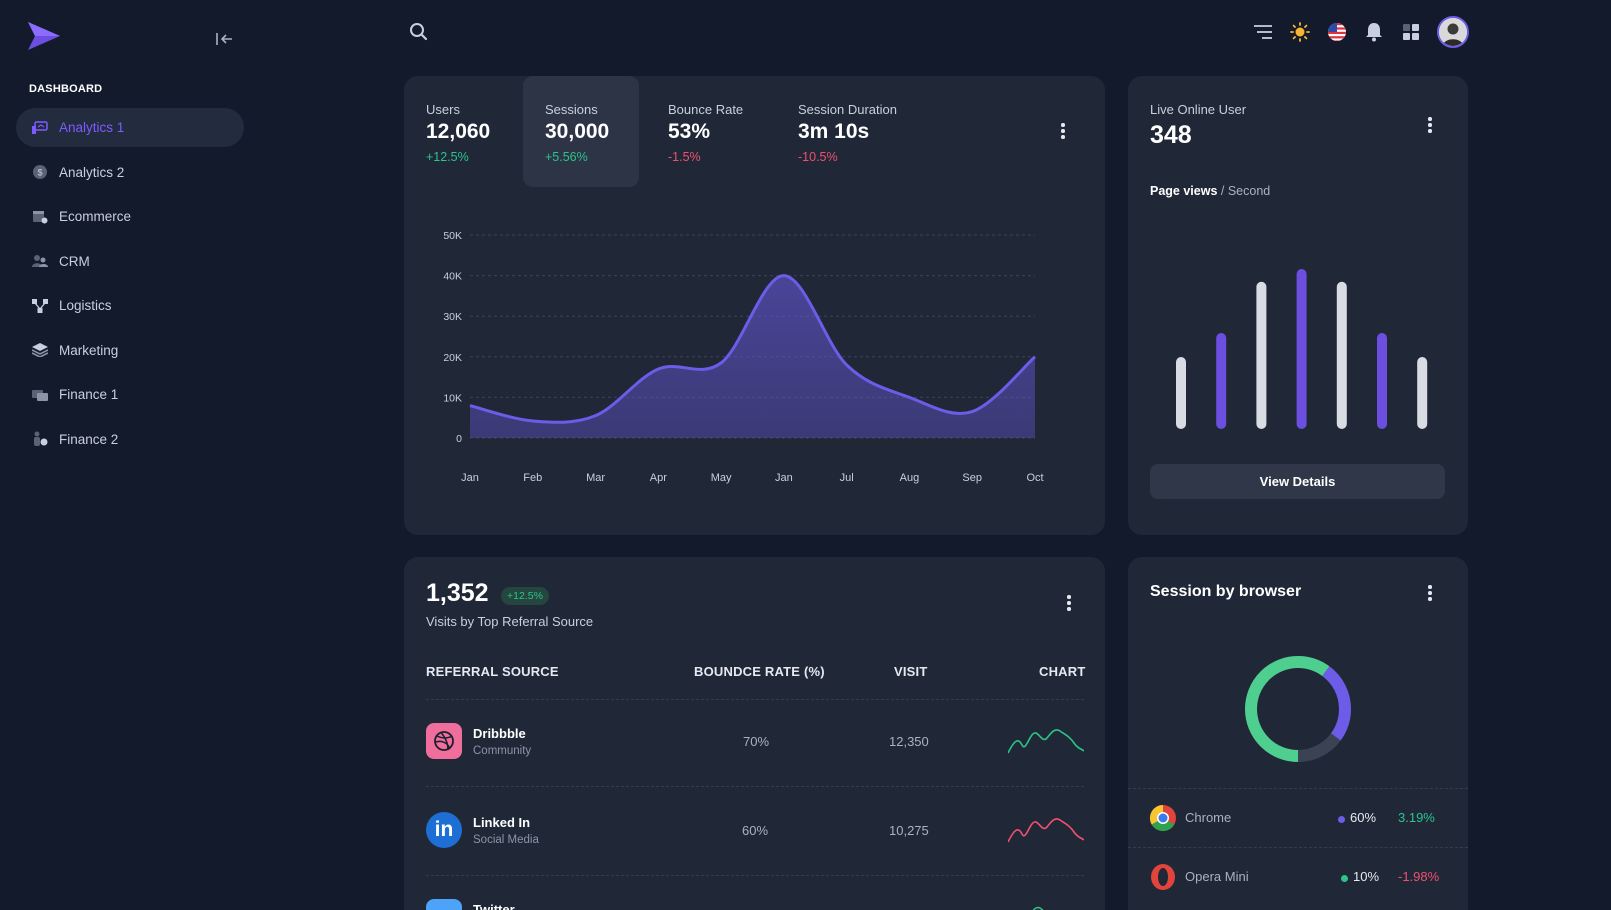 The width and height of the screenshot is (1611, 910). What do you see at coordinates (89, 394) in the screenshot?
I see `sidebar-item-label: Finance 1` at bounding box center [89, 394].